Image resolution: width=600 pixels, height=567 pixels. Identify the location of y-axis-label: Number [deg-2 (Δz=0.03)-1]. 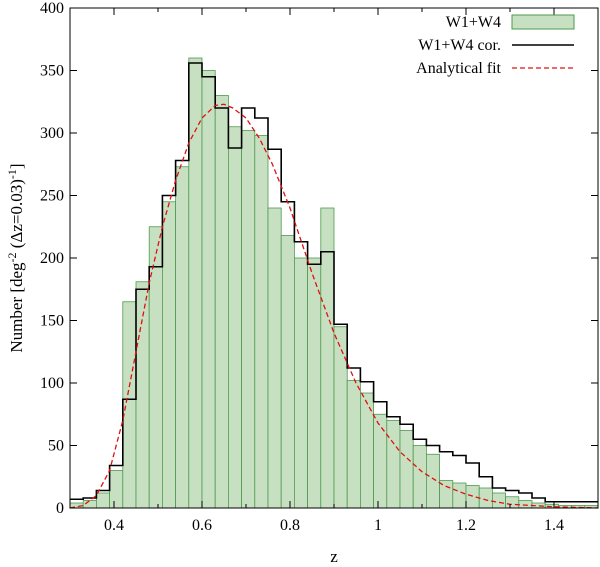
(15, 257).